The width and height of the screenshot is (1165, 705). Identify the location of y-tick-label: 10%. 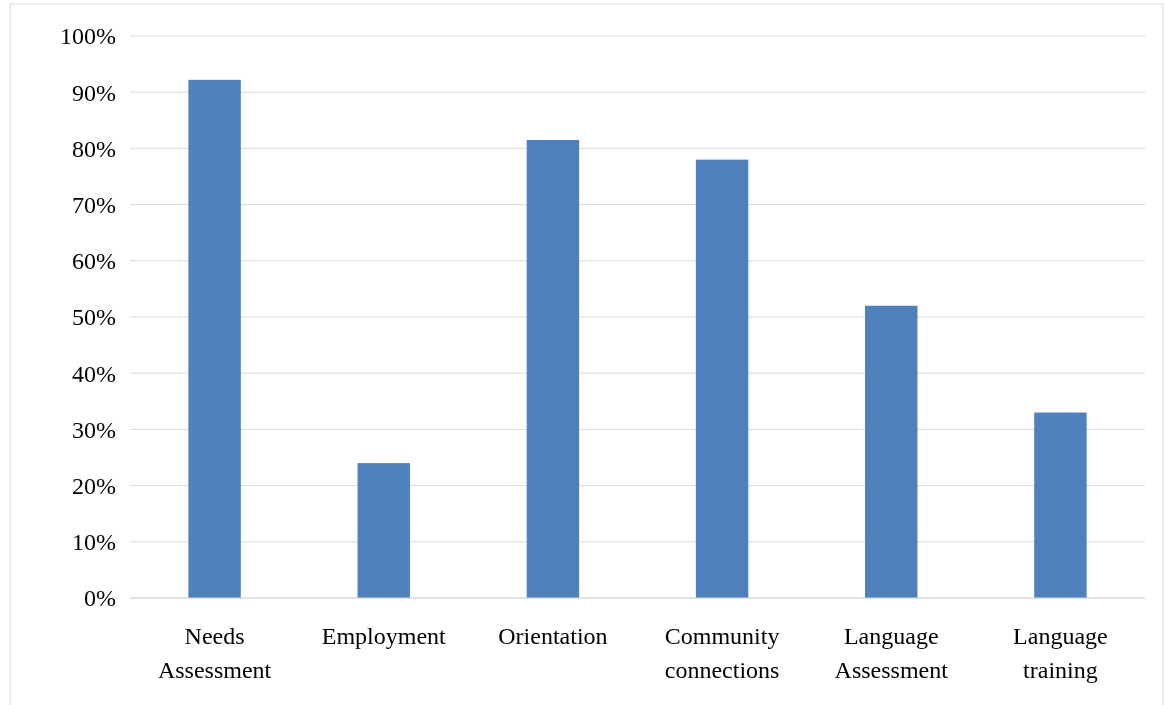
(94, 542).